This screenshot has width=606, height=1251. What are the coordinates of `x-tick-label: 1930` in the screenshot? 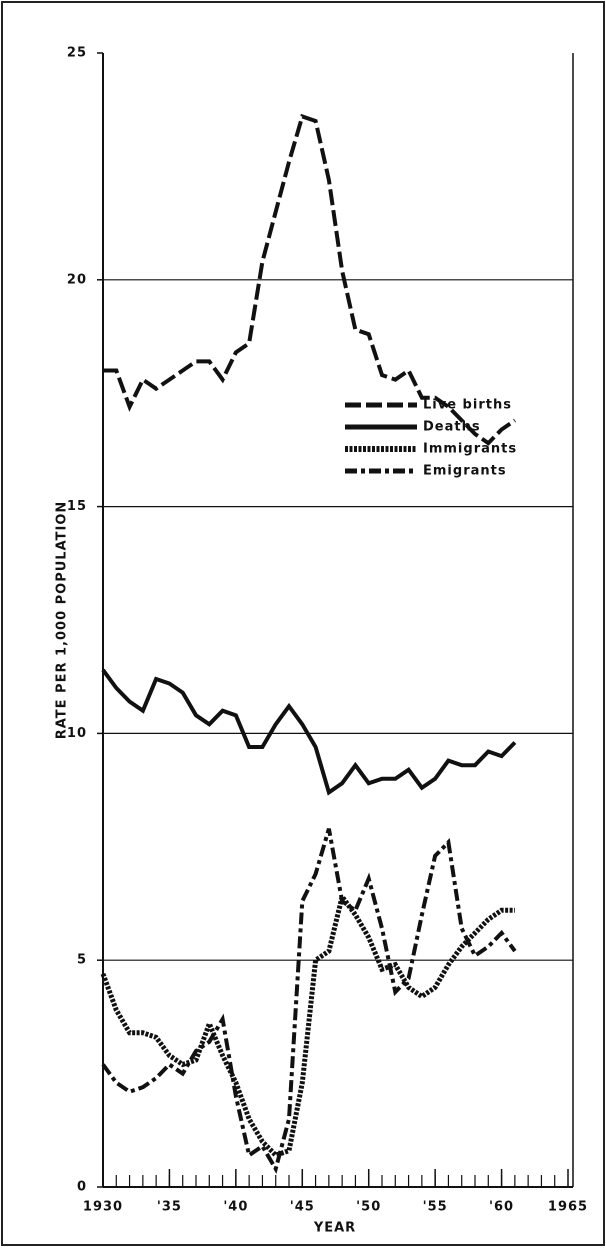 It's located at (103, 1207).